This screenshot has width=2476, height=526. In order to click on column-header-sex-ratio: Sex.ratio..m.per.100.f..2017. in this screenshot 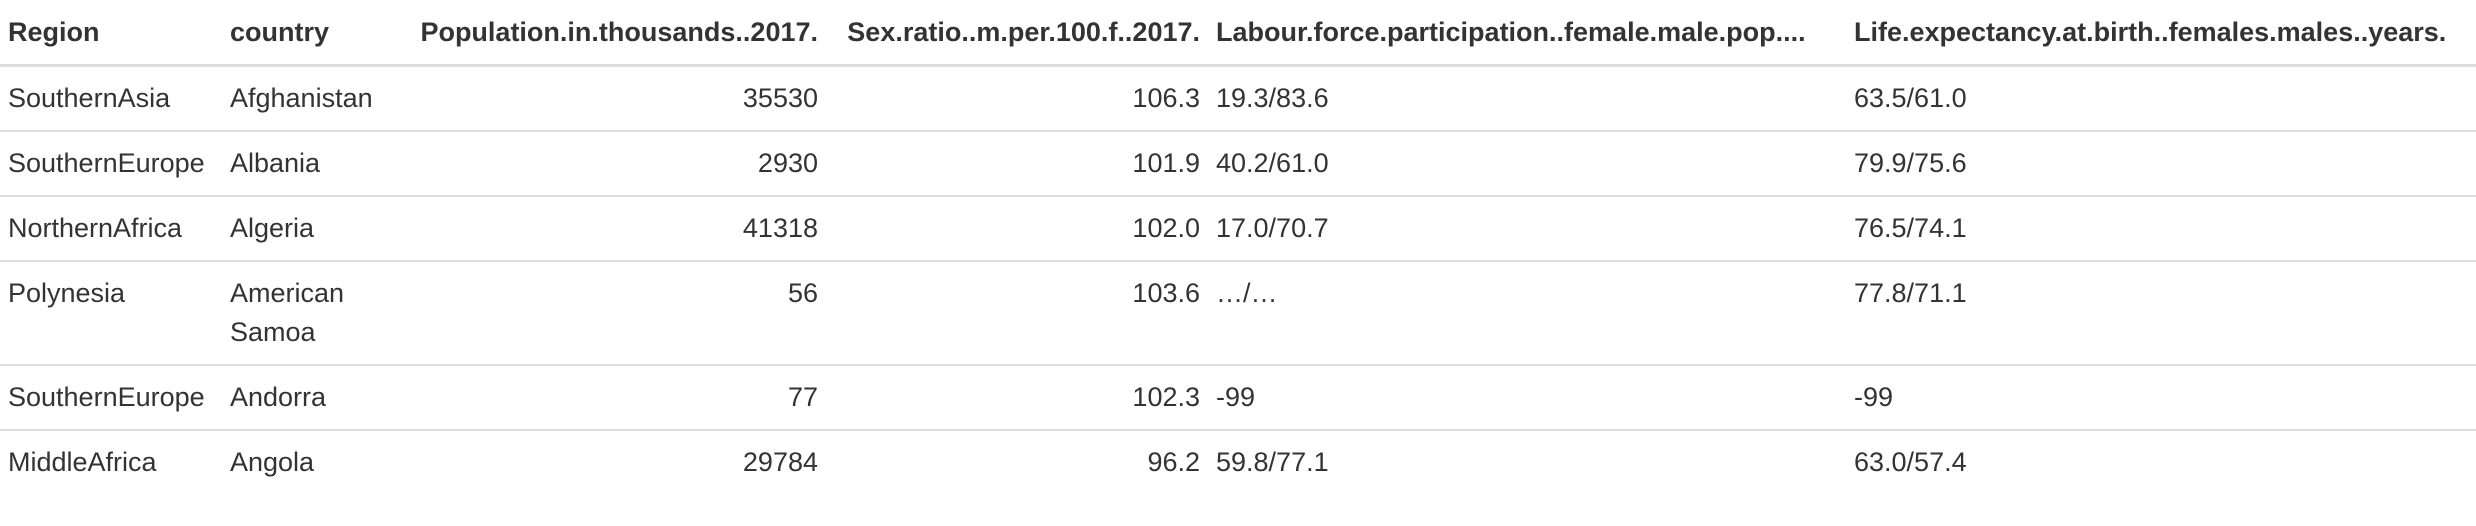, I will do `click(1017, 33)`.